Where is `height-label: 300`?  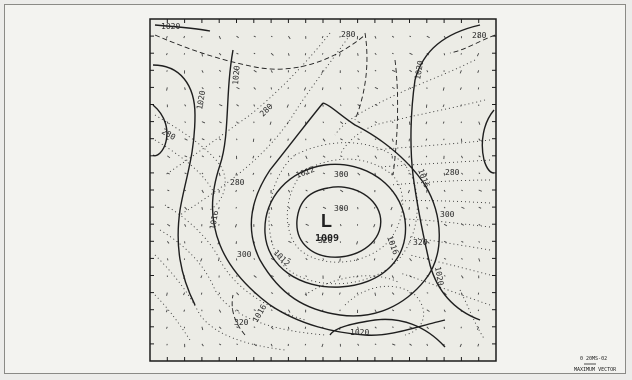
height-label: 300 is located at coordinates (447, 214).